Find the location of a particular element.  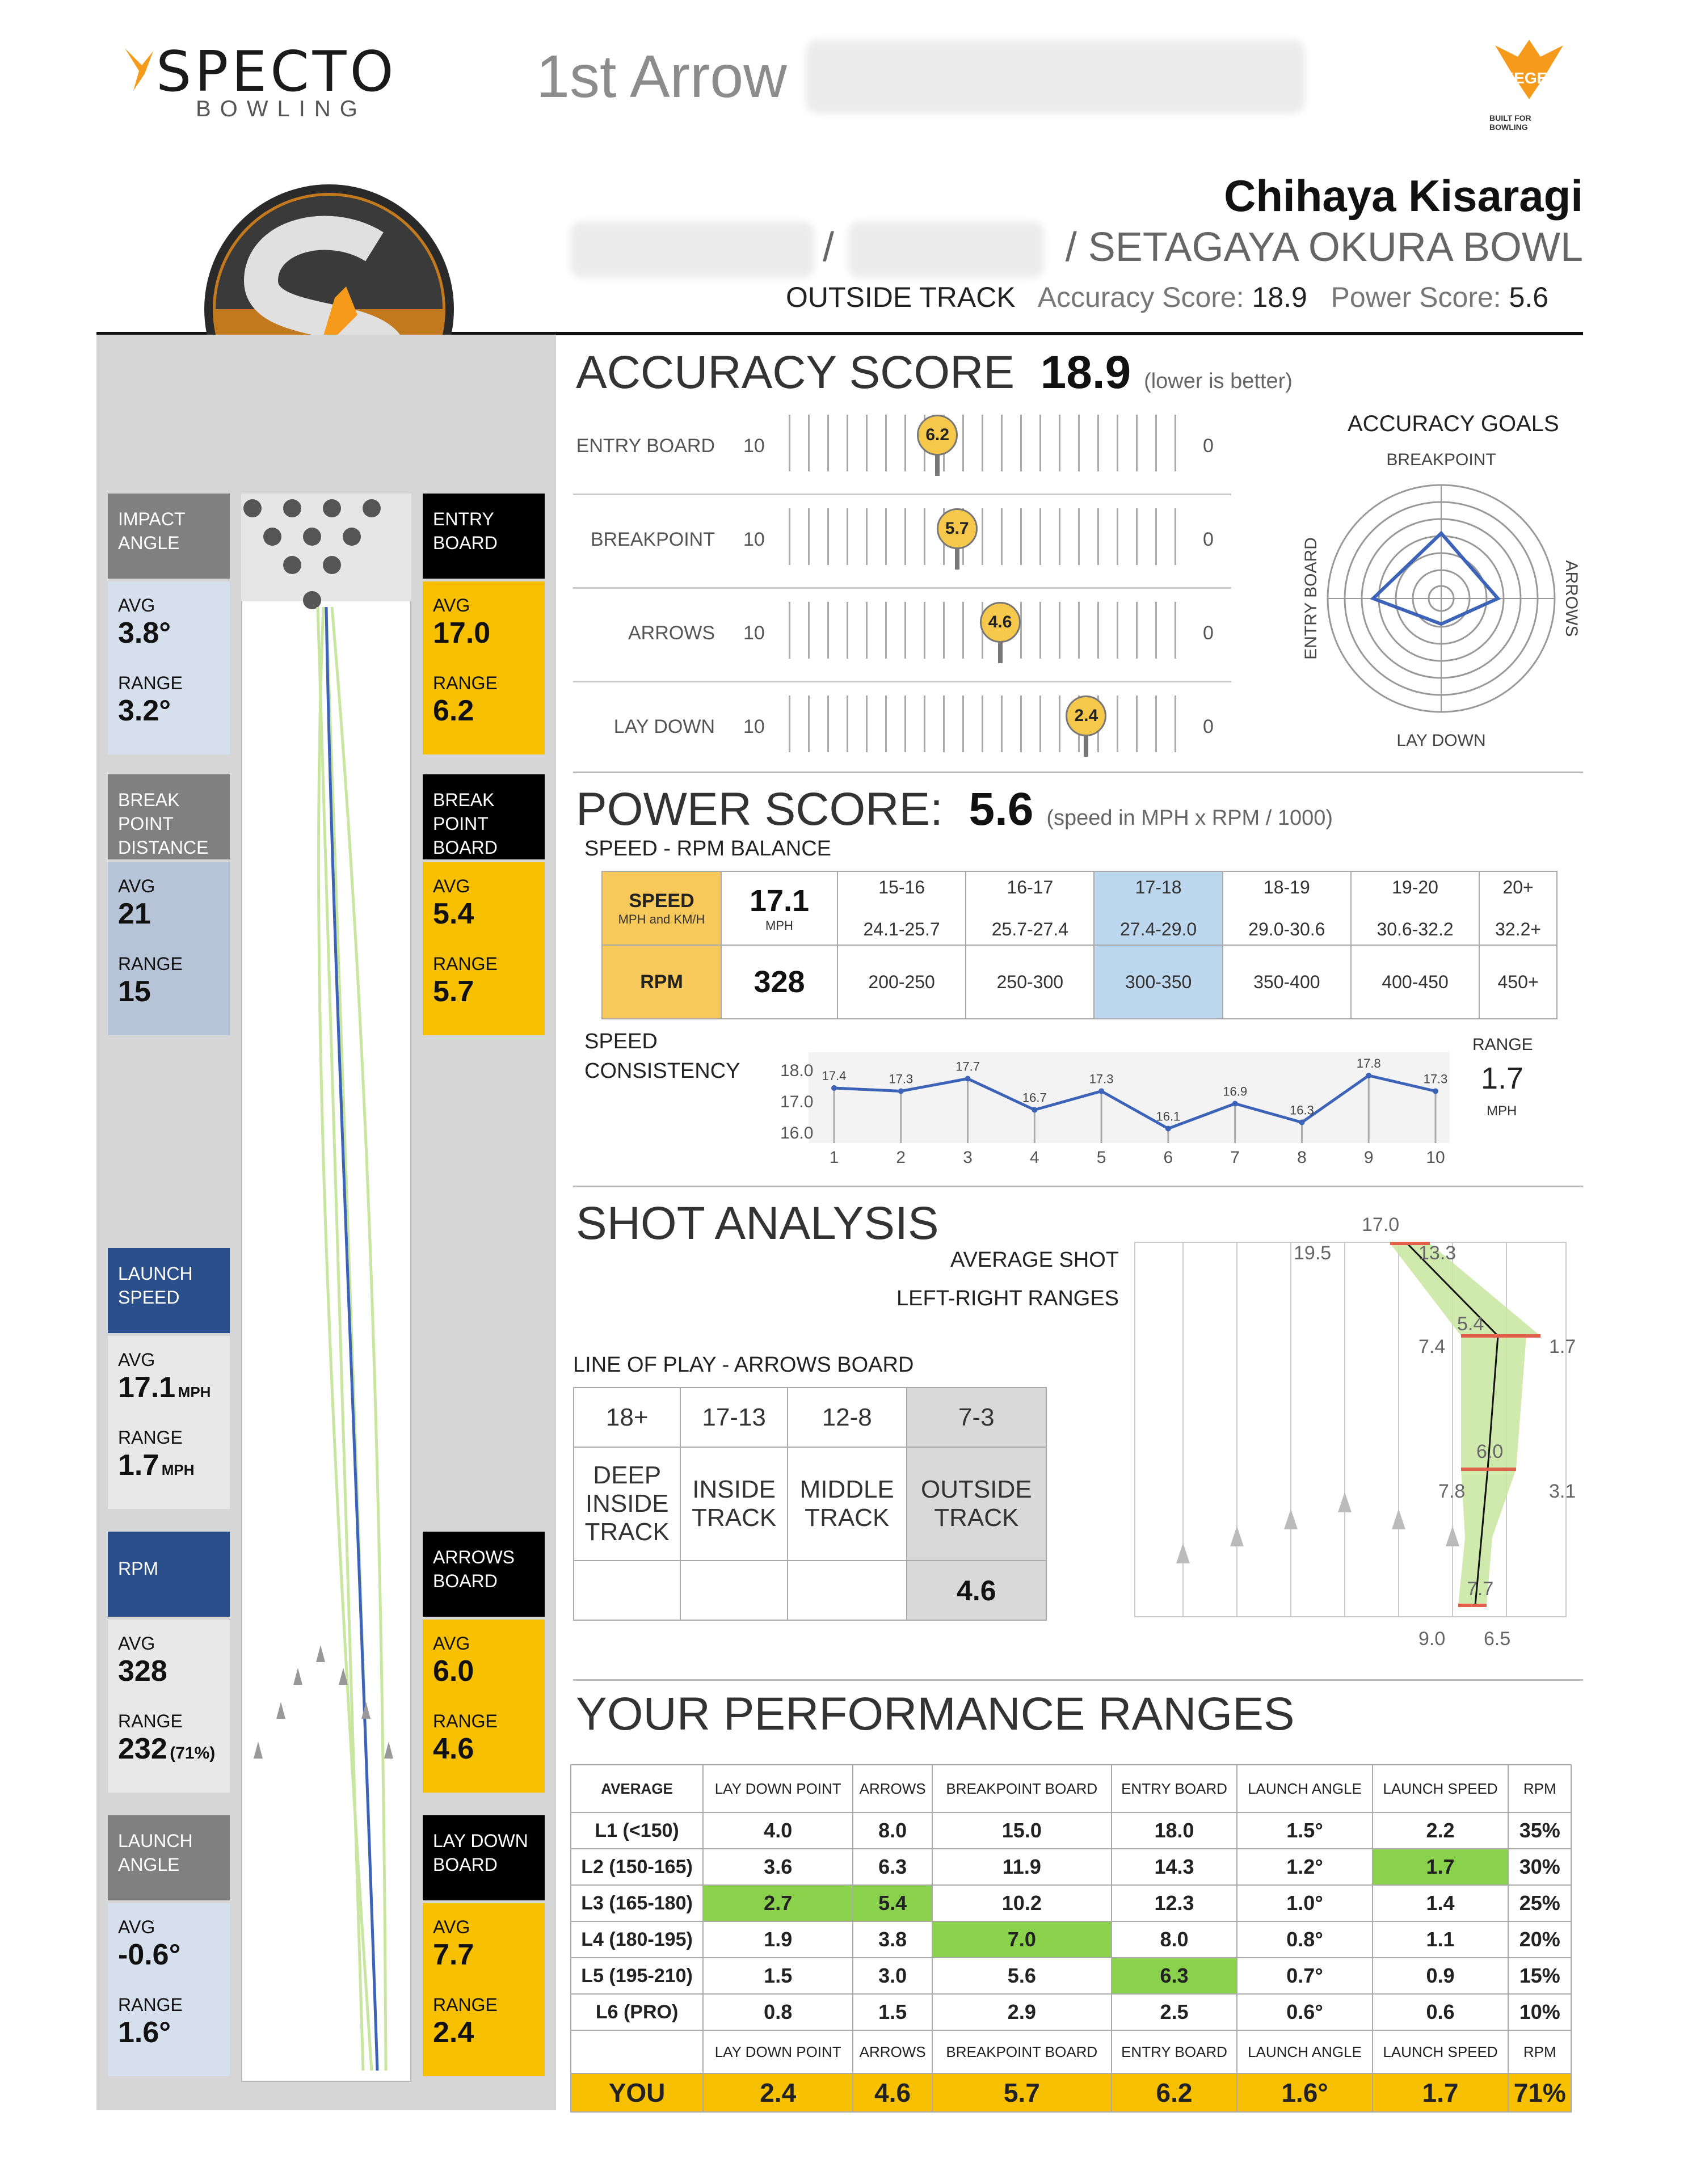

perf-cell: 3.6 is located at coordinates (778, 1867).